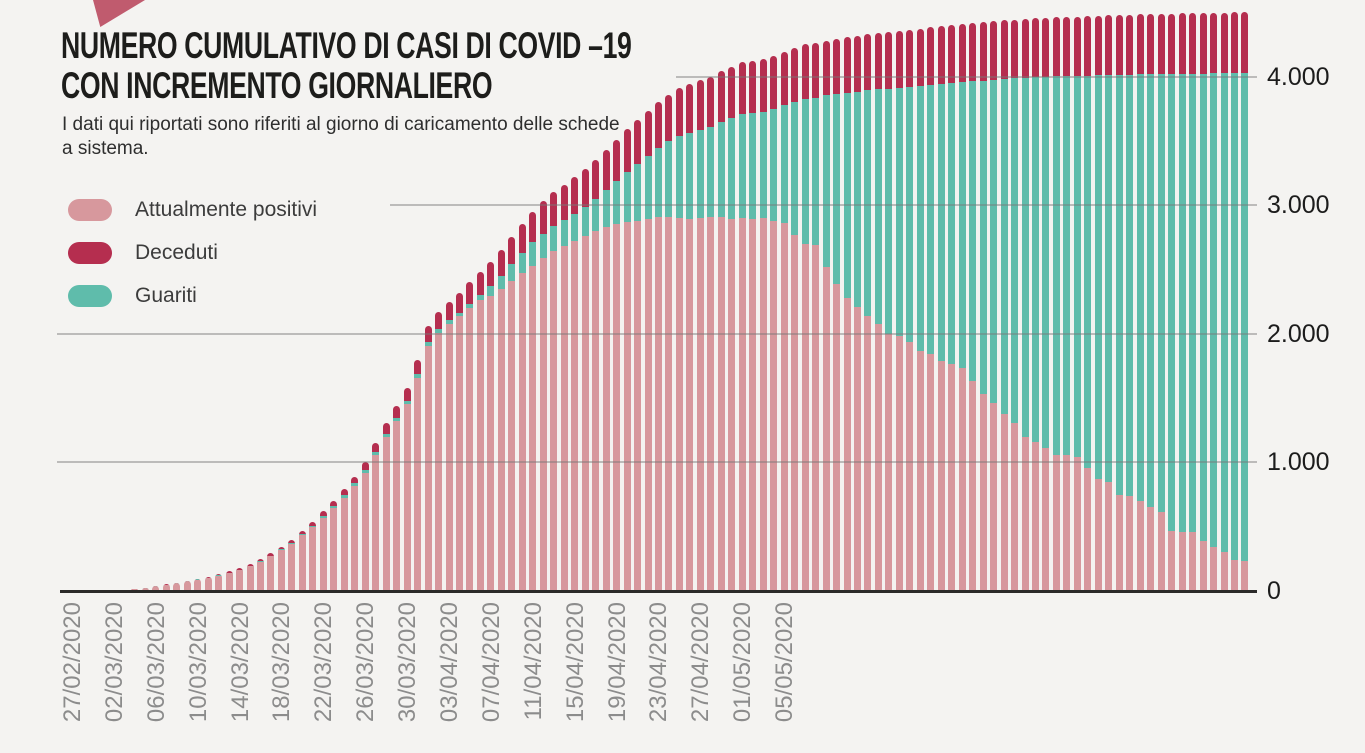 The image size is (1365, 753). Describe the element at coordinates (1298, 205) in the screenshot. I see `y-tick-label: 3.000` at that location.